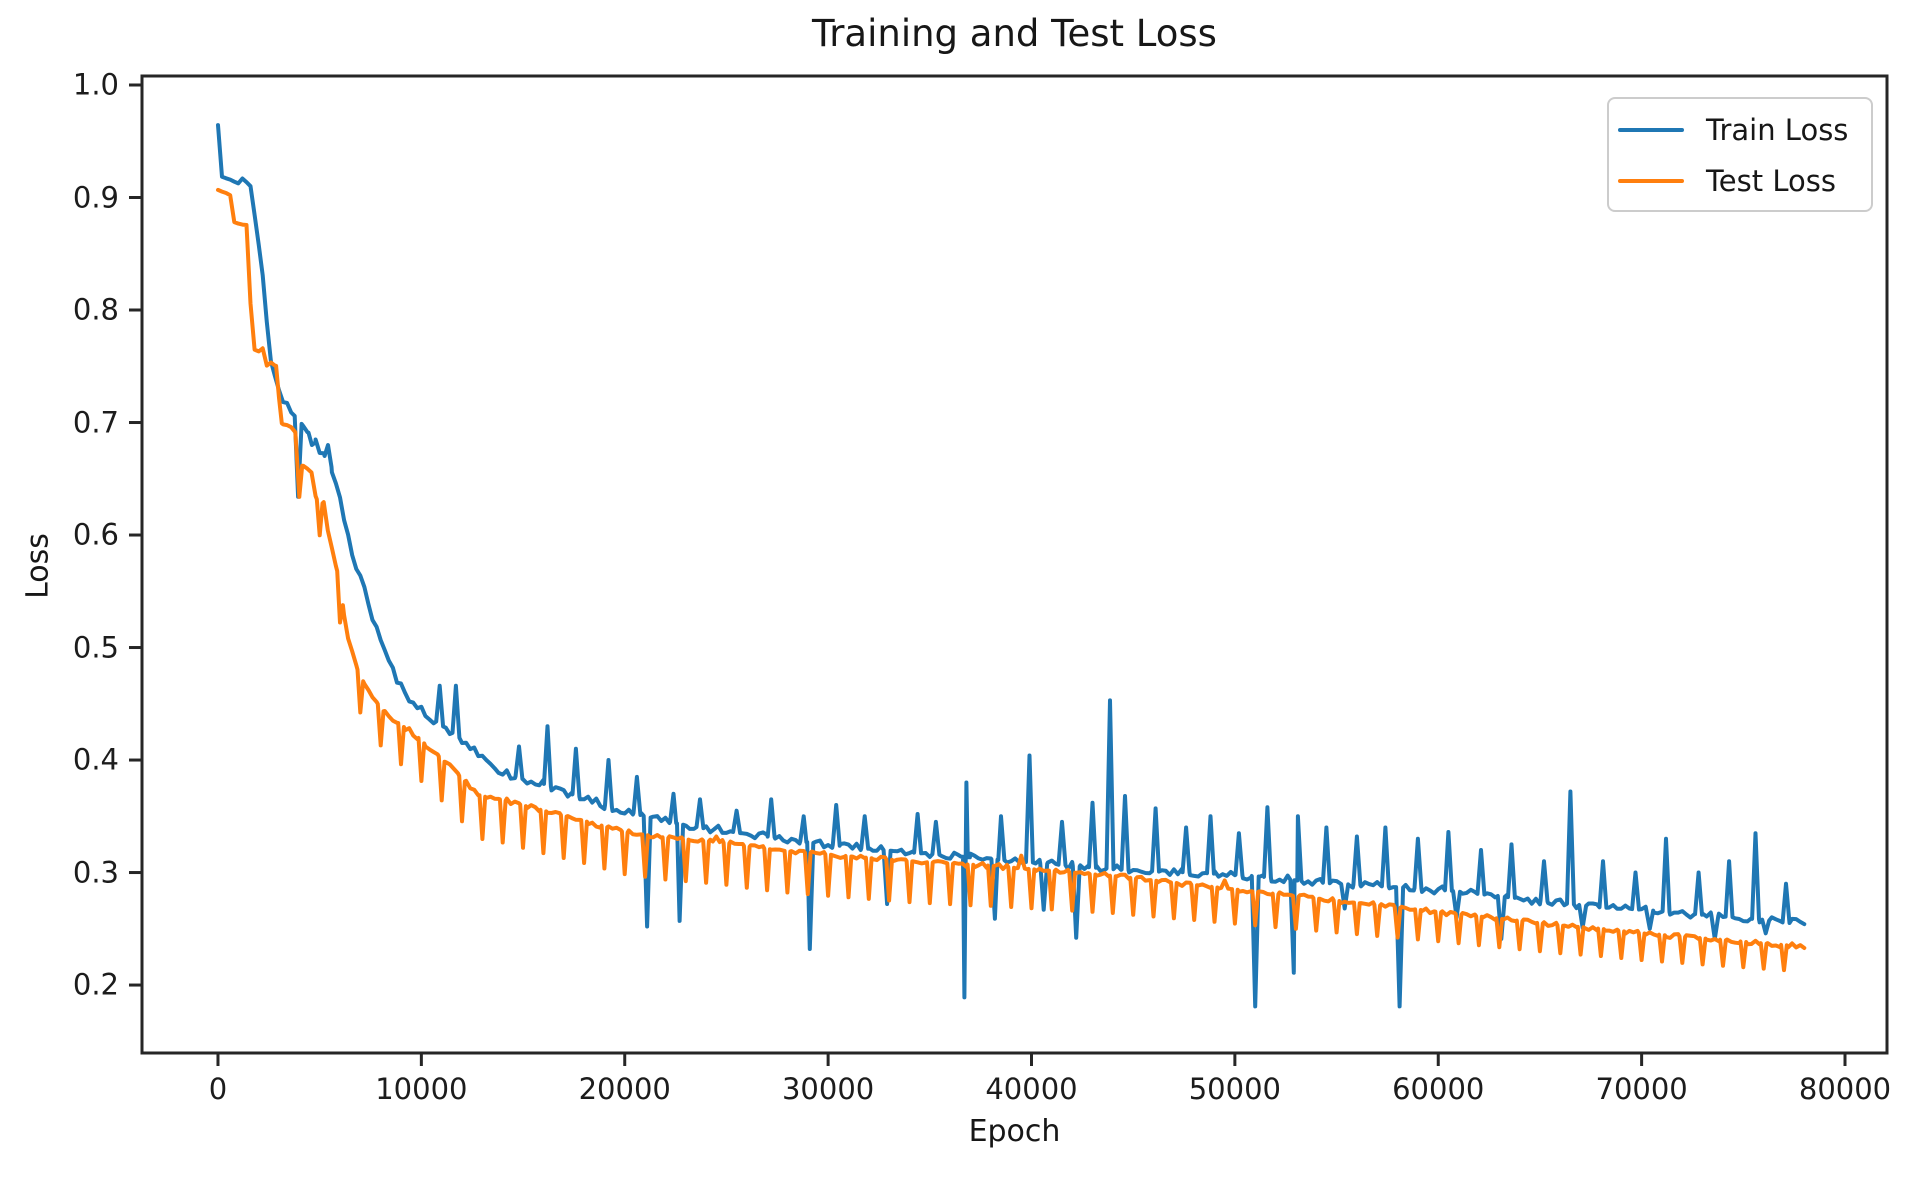  Describe the element at coordinates (95, 196) in the screenshot. I see `y-tick-label: 0.9` at that location.